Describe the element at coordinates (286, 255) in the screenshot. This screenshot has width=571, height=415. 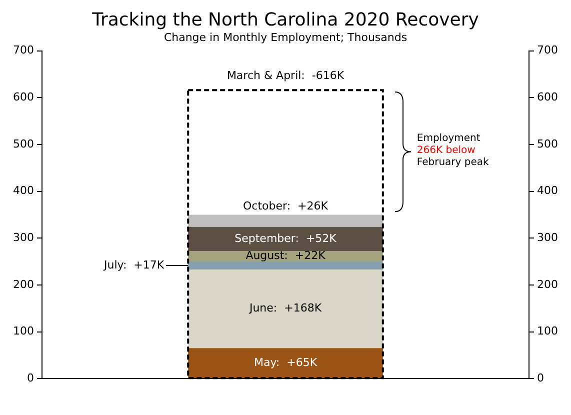
I see `data-label: August: +22K` at that location.